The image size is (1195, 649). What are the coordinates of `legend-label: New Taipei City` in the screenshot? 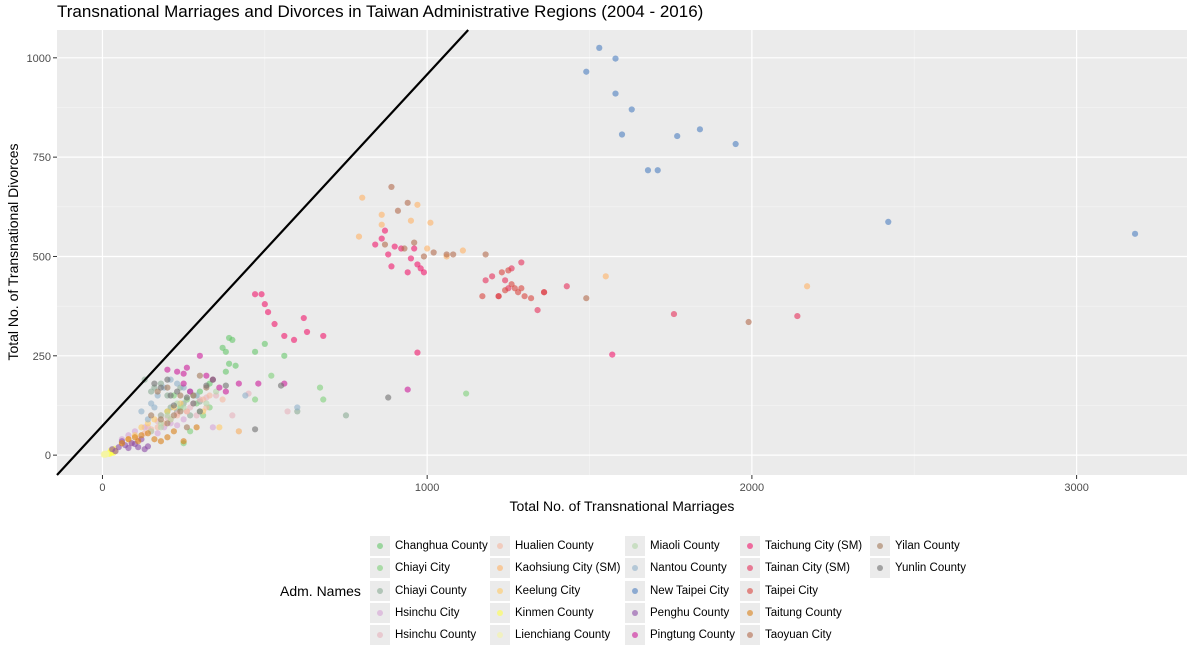 It's located at (690, 590).